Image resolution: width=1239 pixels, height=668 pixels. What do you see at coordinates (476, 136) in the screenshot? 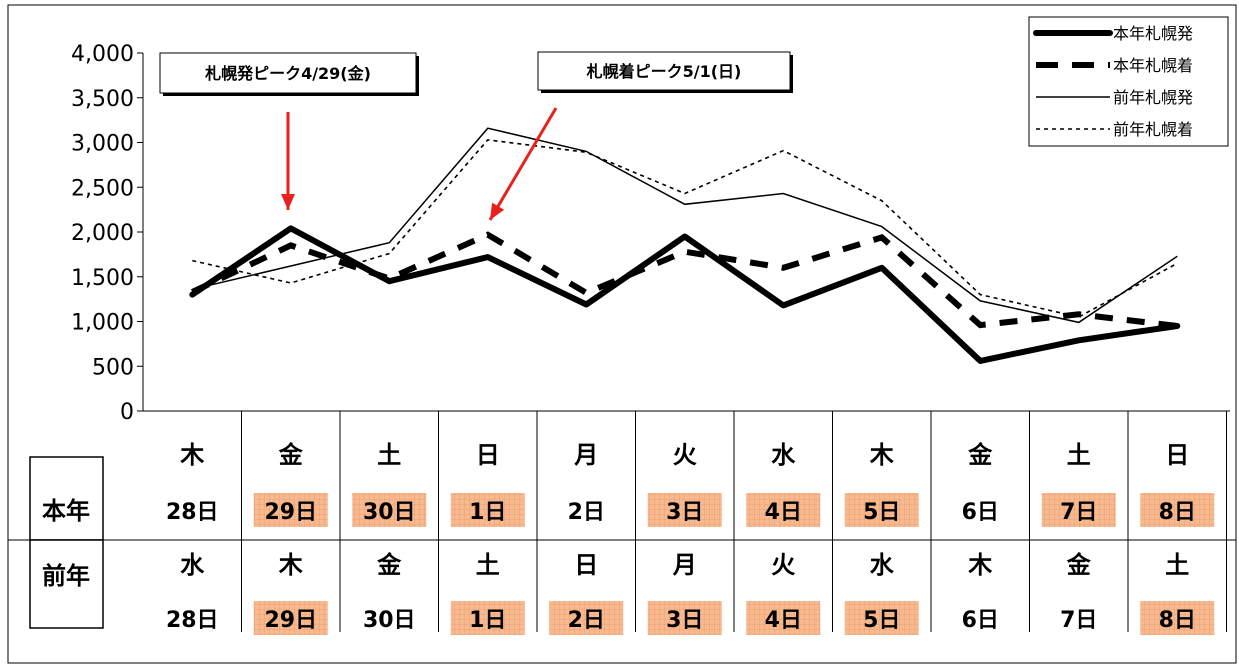
I see `annotations: 札幌発ピーク4/29(金) 札幌着ピーク5/1(日)` at bounding box center [476, 136].